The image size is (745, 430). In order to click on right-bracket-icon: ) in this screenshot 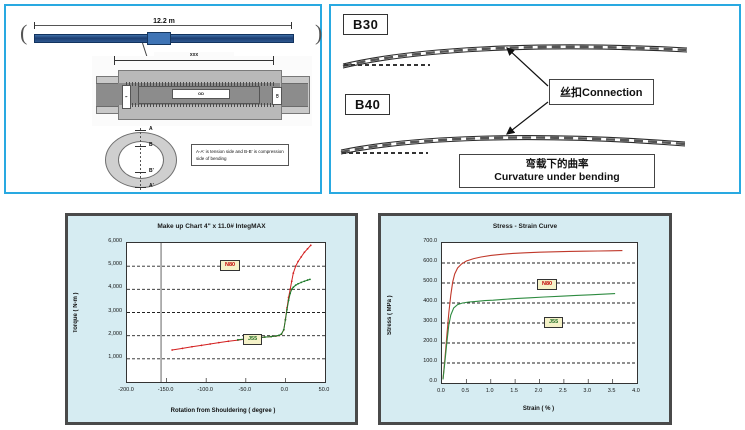, I will do `click(319, 32)`.